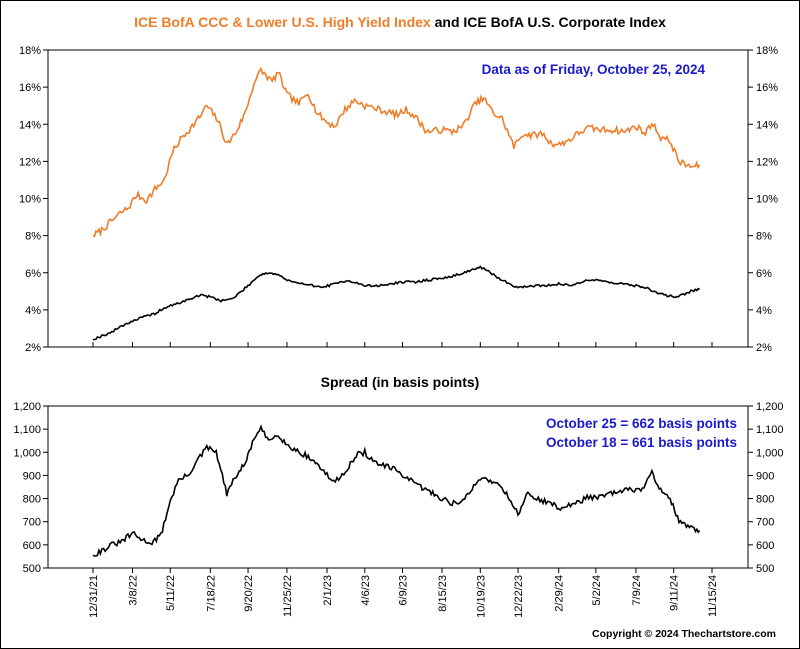  I want to click on spread-xtick-label: 5/2/24, so click(597, 590).